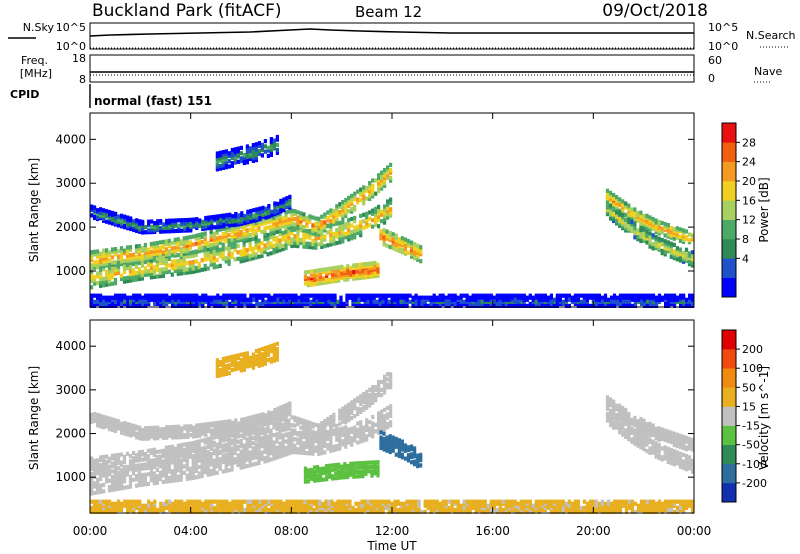 The width and height of the screenshot is (800, 554). I want to click on colorbar-tick-label: 24, so click(749, 162).